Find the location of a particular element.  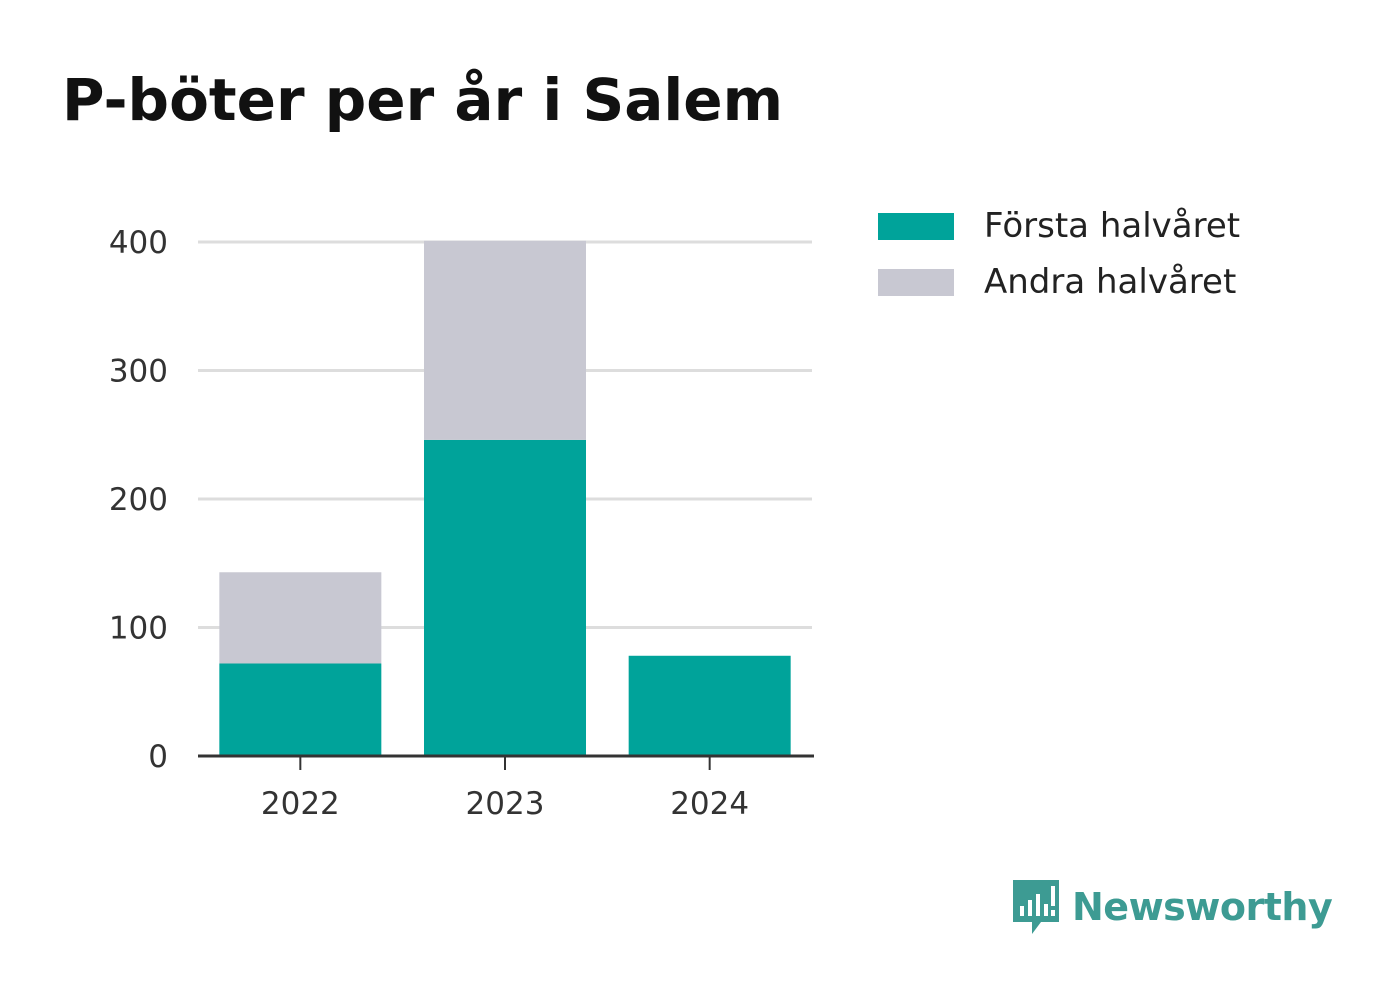

legend-item-second-half: Andra halvåret is located at coordinates (1059, 282).